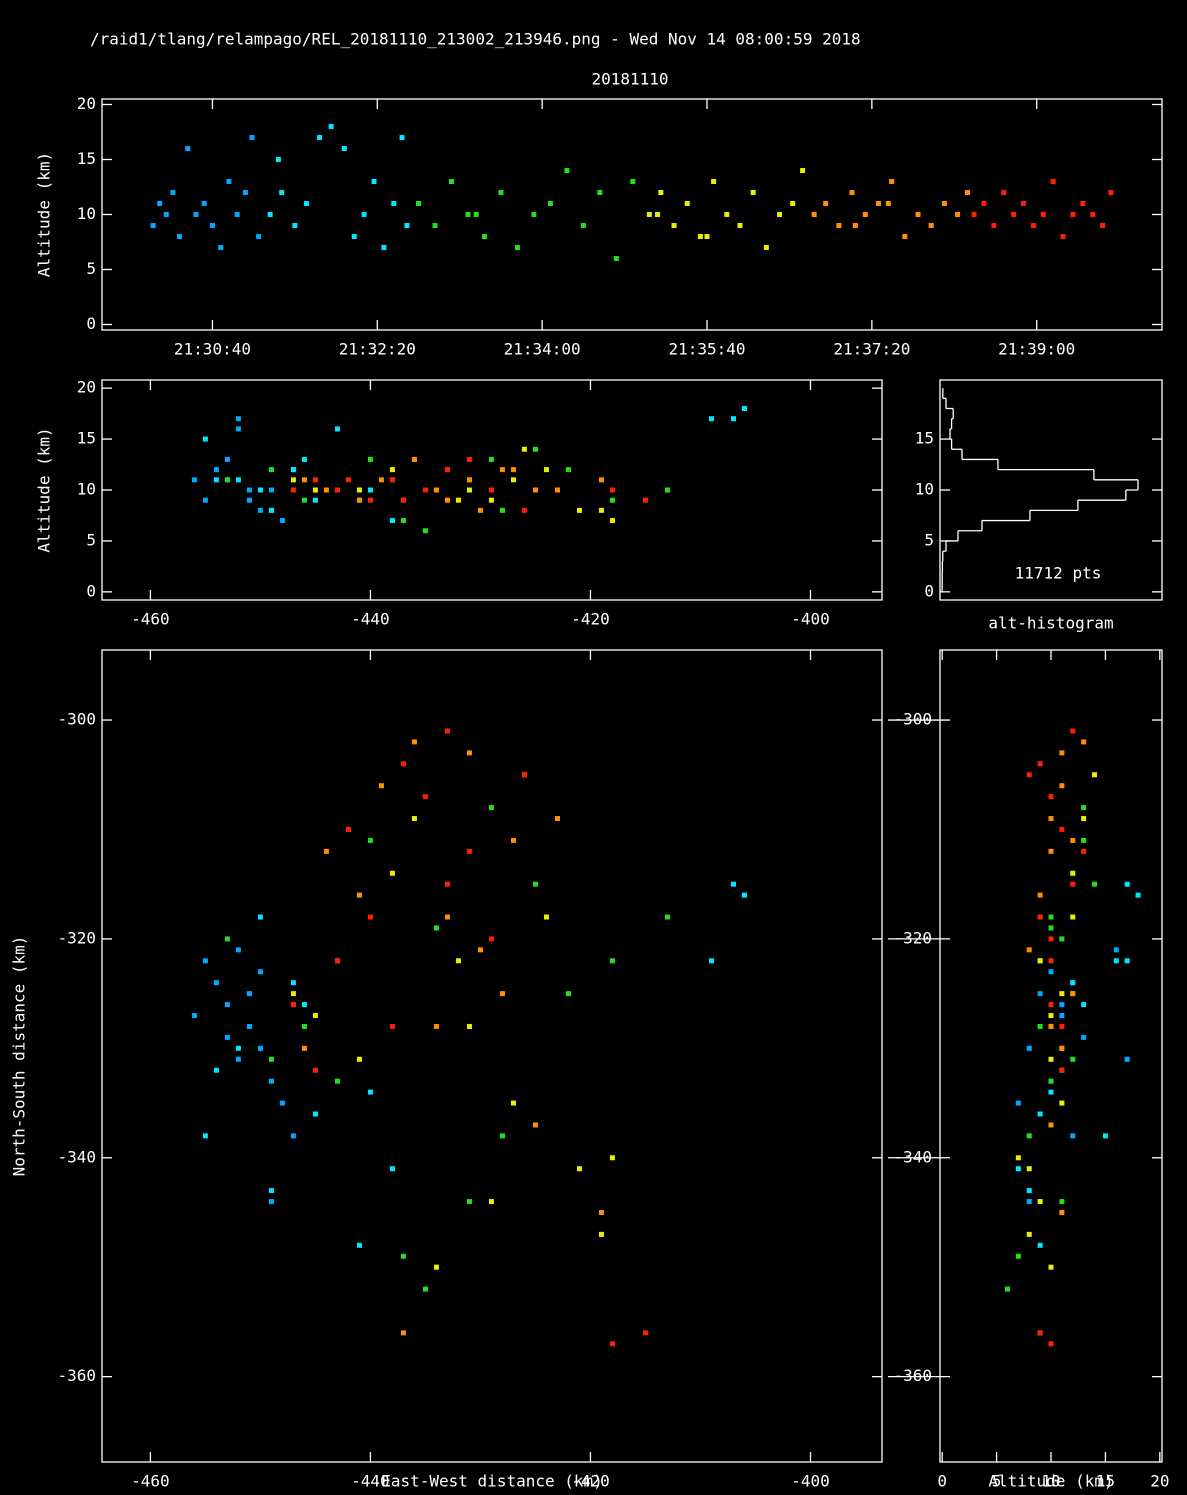 Image resolution: width=1187 pixels, height=1495 pixels. What do you see at coordinates (912, 1156) in the screenshot?
I see `y-tick-label: -340` at bounding box center [912, 1156].